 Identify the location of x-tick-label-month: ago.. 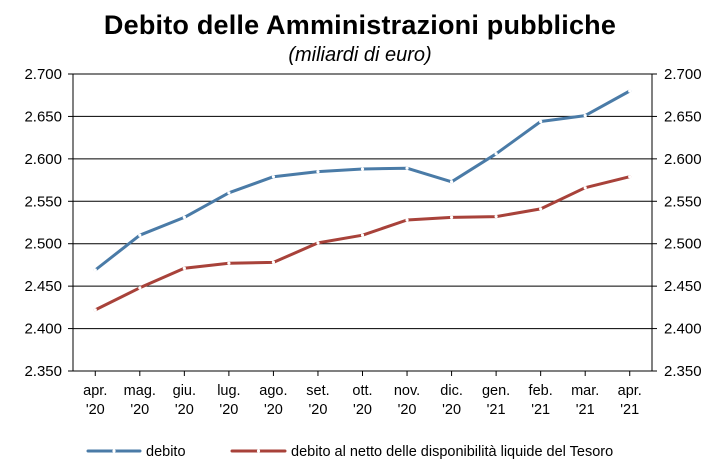
(273, 391).